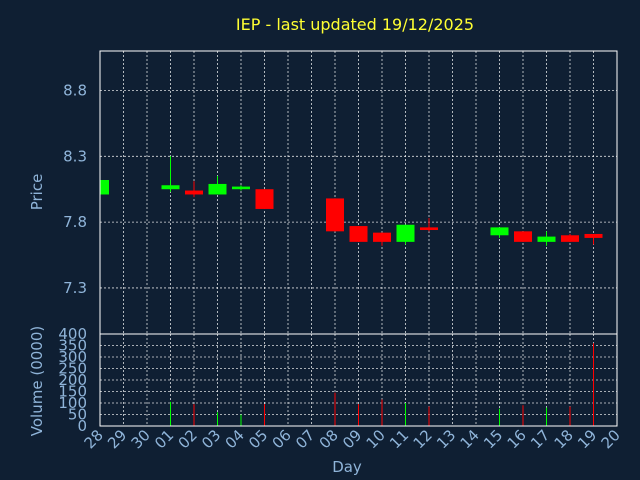 This screenshot has height=480, width=640. What do you see at coordinates (75, 188) in the screenshot?
I see `price-y-ticks: 7.3 7.8 8.3 8.8` at bounding box center [75, 188].